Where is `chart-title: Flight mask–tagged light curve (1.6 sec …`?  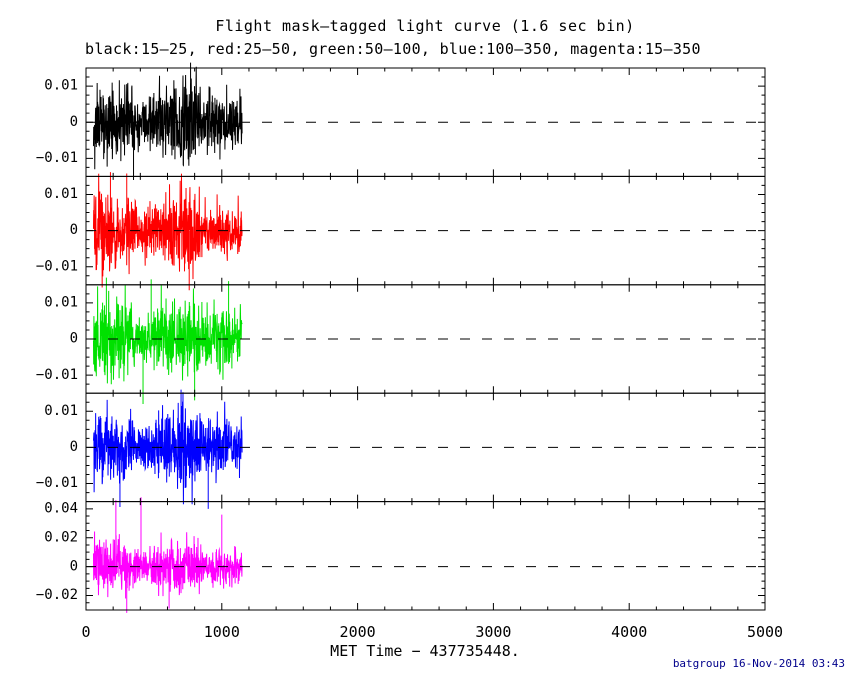 chart-title: Flight mask–tagged light curve (1.6 sec … is located at coordinates (425, 26).